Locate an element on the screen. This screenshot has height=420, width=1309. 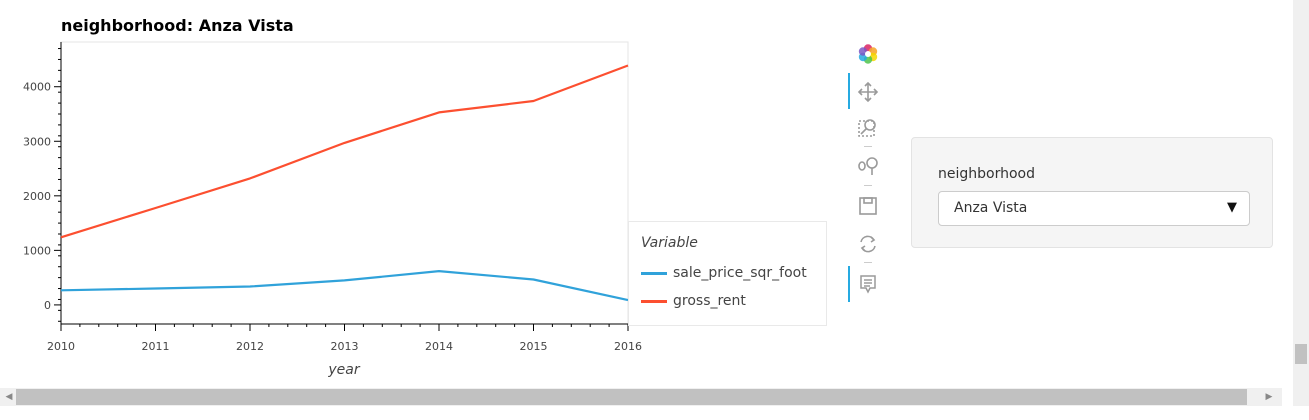
legend-item-gross-rent: gross_rent is located at coordinates (693, 301).